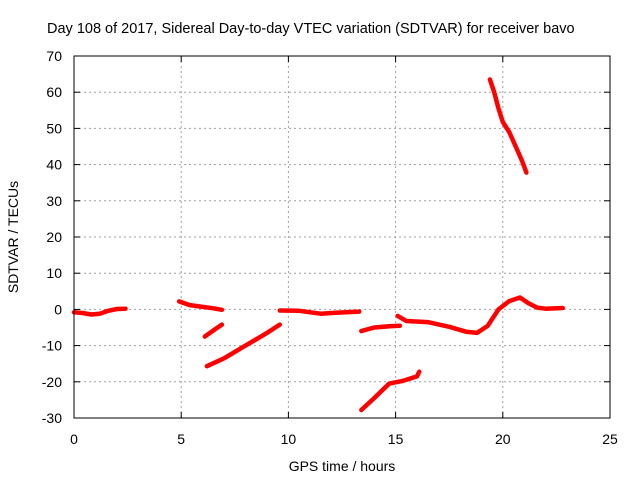 Image resolution: width=640 pixels, height=480 pixels. Describe the element at coordinates (503, 439) in the screenshot. I see `x-tick-label: 20` at that location.